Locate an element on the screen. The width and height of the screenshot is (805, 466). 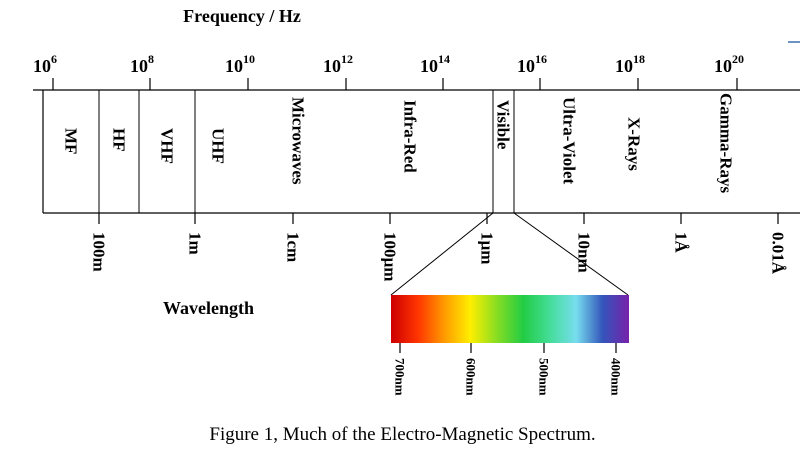
frequency-tick-label: 10⁸ is located at coordinates (142, 64).